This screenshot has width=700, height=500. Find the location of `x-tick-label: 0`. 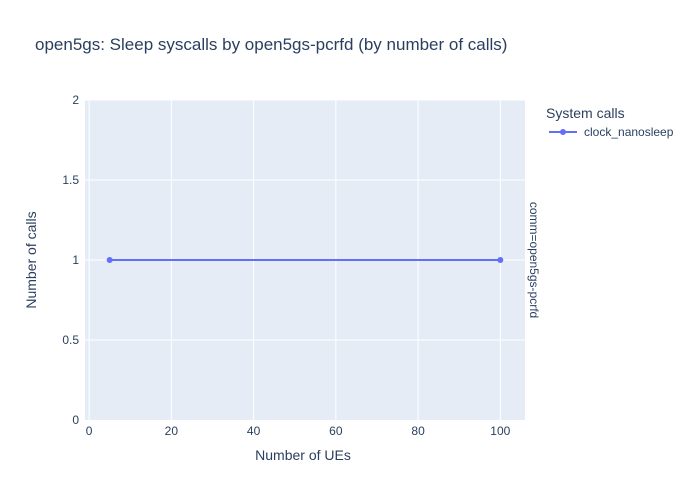

x-tick-label: 0 is located at coordinates (89, 431).